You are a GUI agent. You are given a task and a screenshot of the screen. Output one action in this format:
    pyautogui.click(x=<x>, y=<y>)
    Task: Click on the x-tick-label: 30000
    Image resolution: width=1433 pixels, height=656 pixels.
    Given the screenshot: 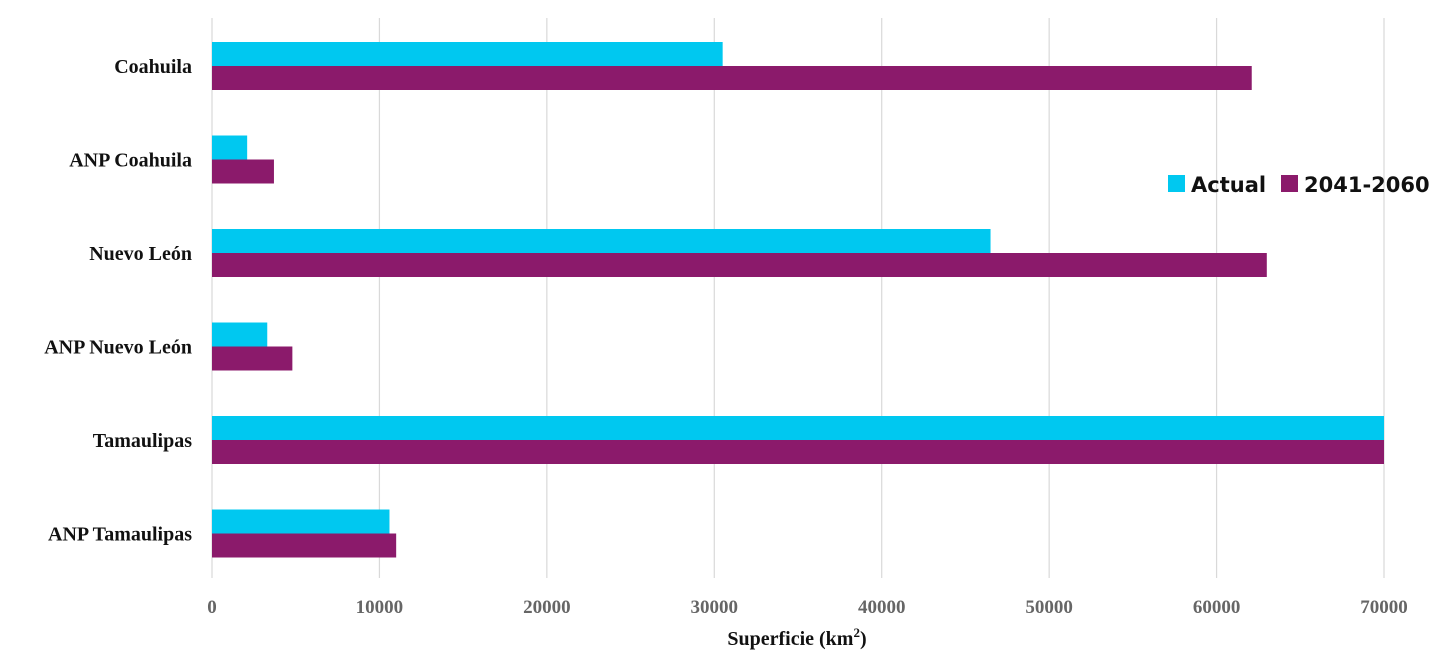 What is the action you would take?
    pyautogui.click(x=715, y=607)
    